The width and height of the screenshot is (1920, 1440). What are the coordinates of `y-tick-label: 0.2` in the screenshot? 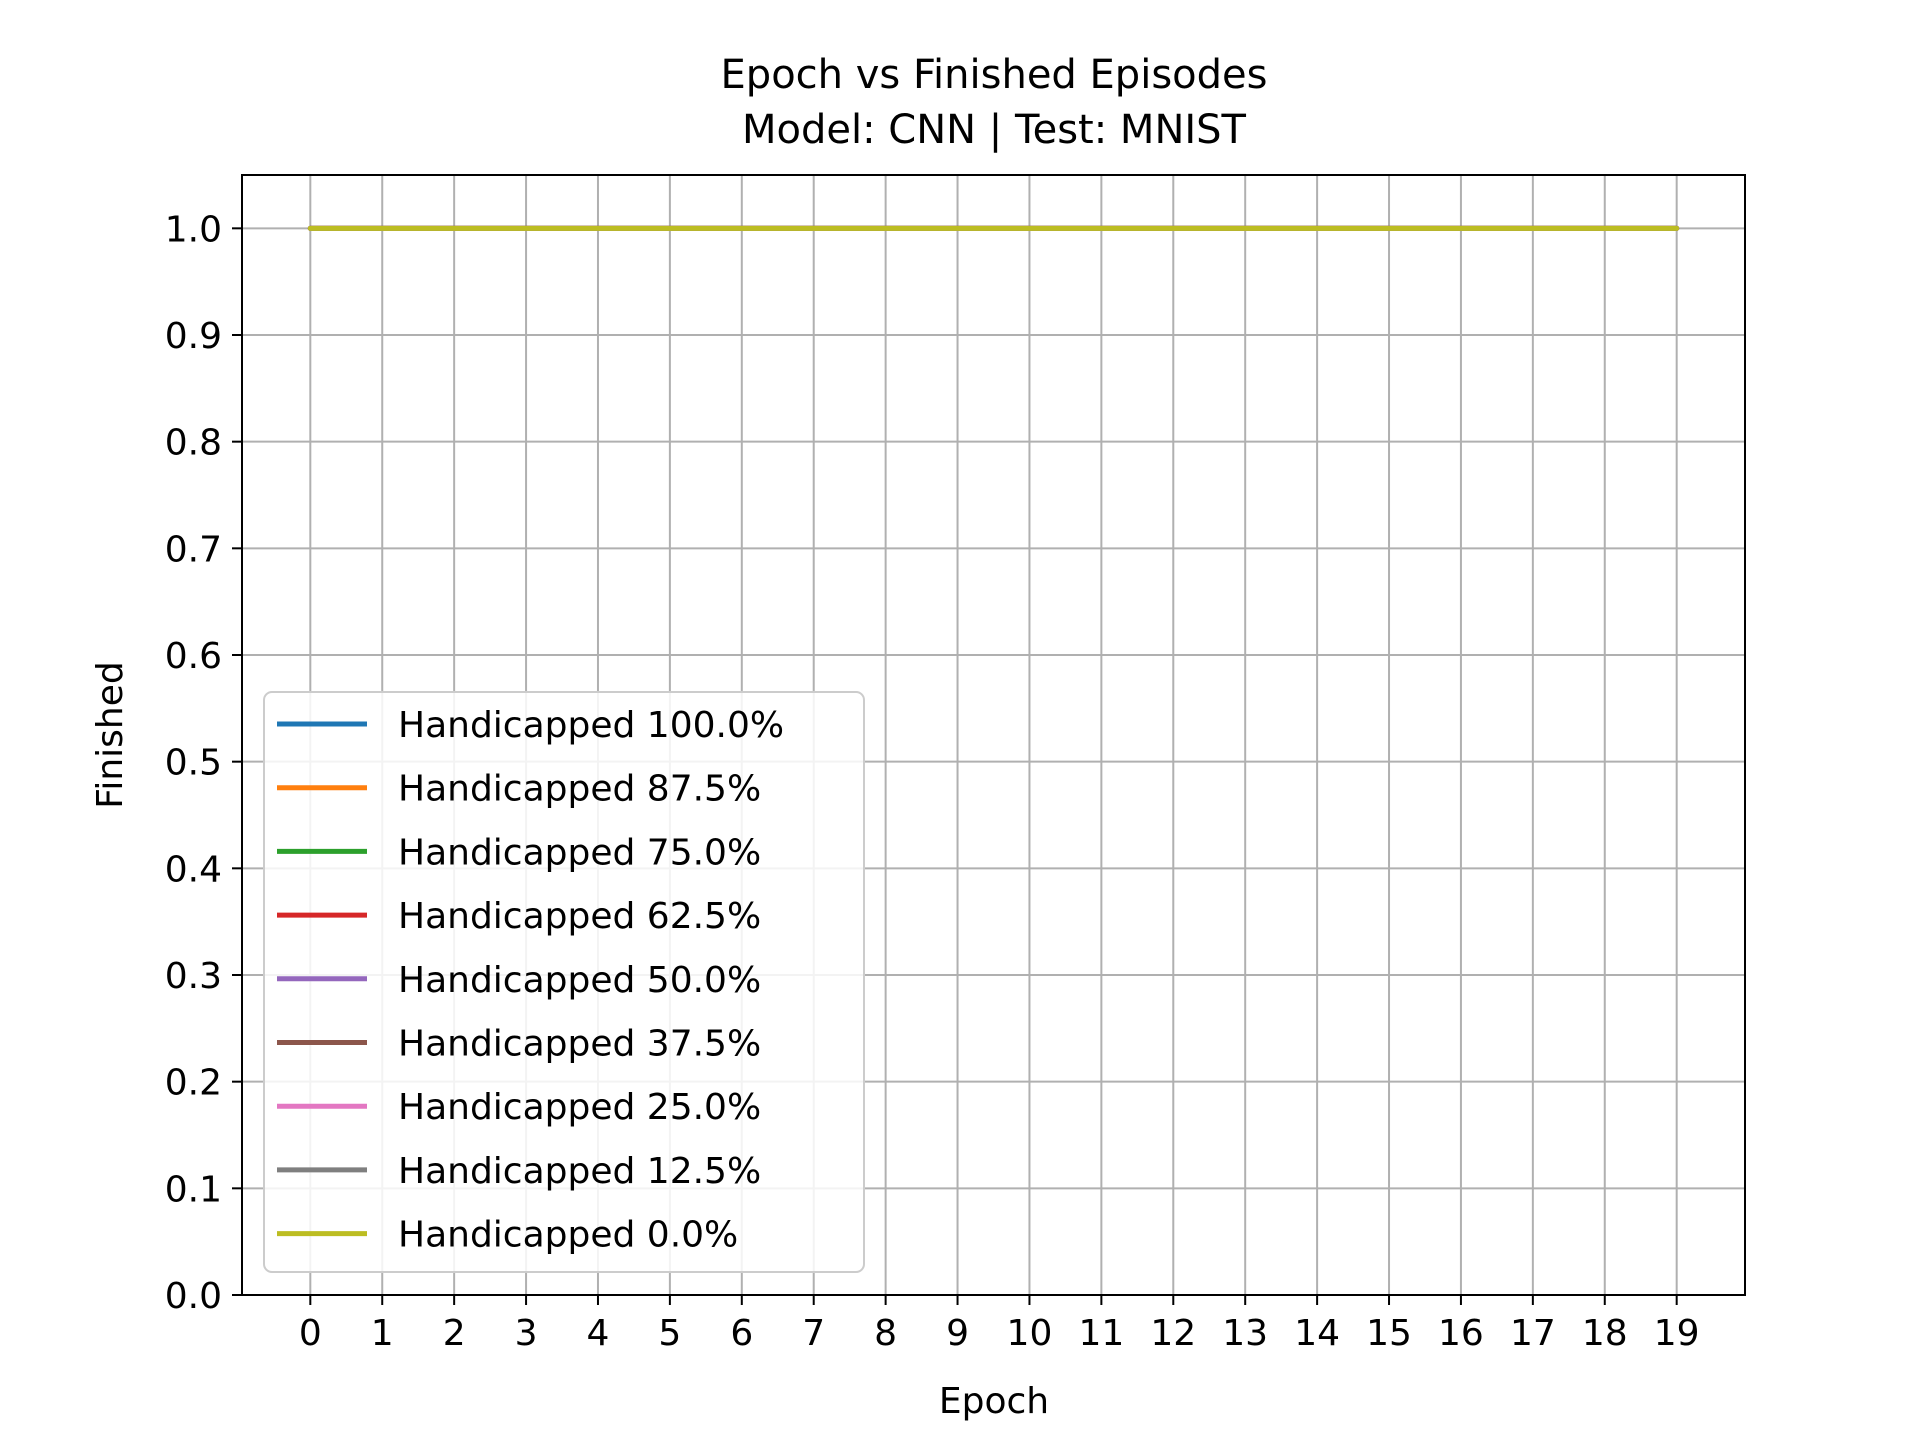 It's located at (193, 1083).